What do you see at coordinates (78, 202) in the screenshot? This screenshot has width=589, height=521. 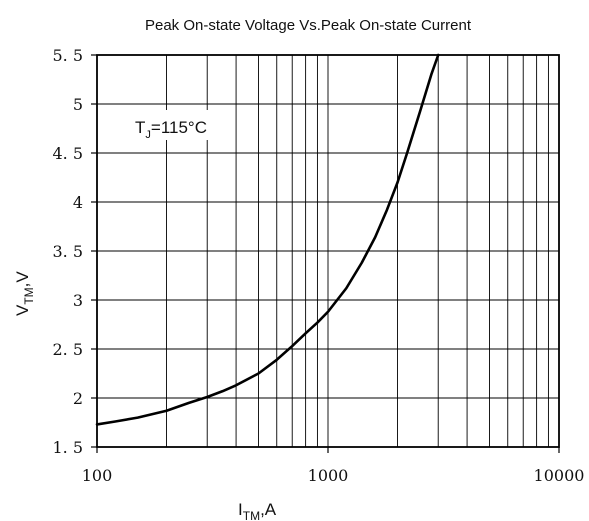 I see `y-tick-label: 4` at bounding box center [78, 202].